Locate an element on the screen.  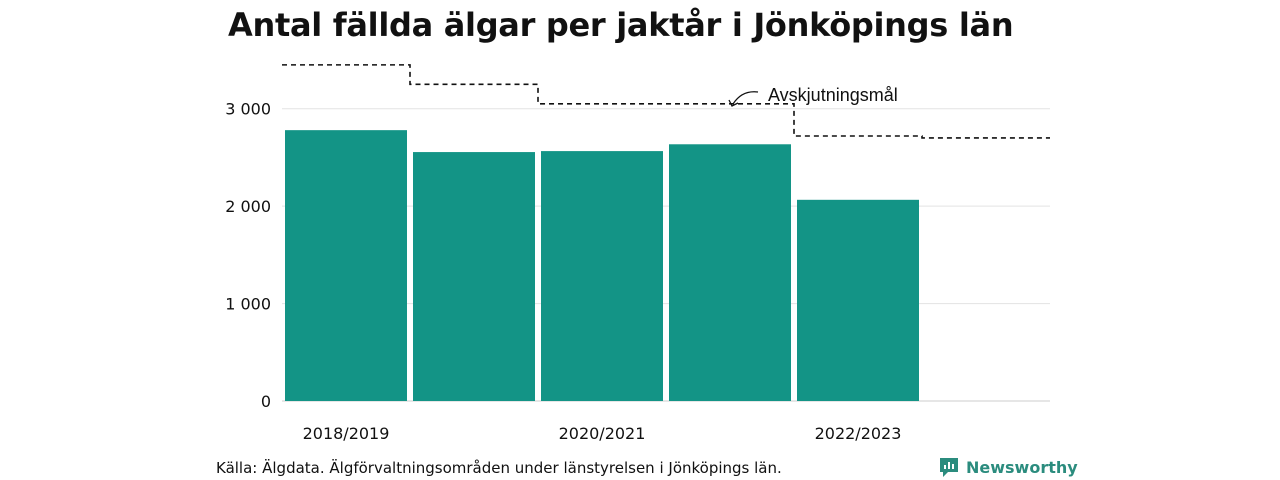
target-line is located at coordinates (666, 101).